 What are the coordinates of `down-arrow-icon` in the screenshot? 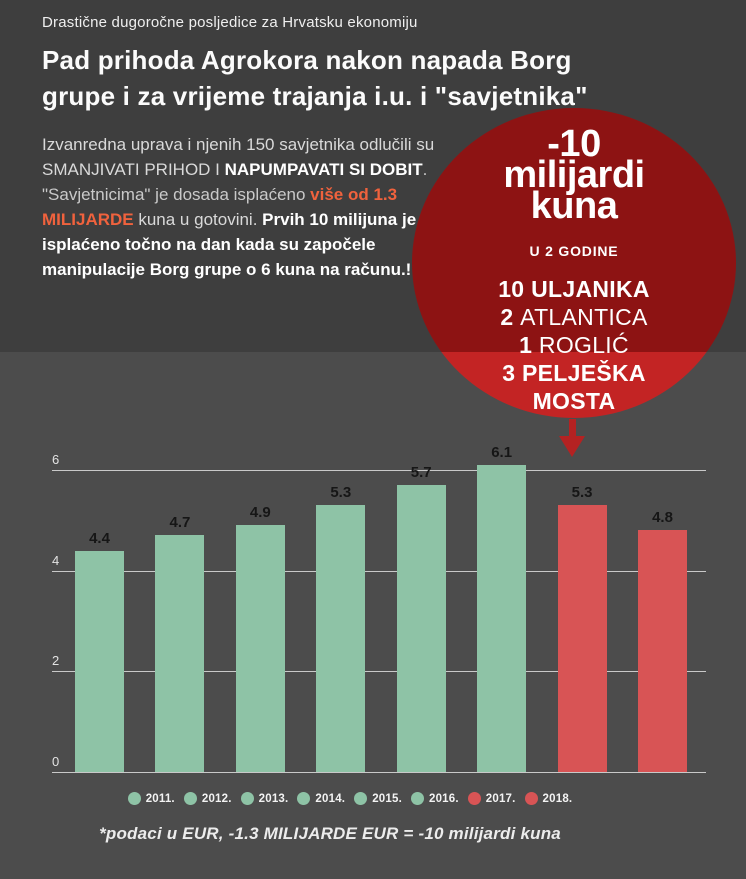 It's located at (572, 446).